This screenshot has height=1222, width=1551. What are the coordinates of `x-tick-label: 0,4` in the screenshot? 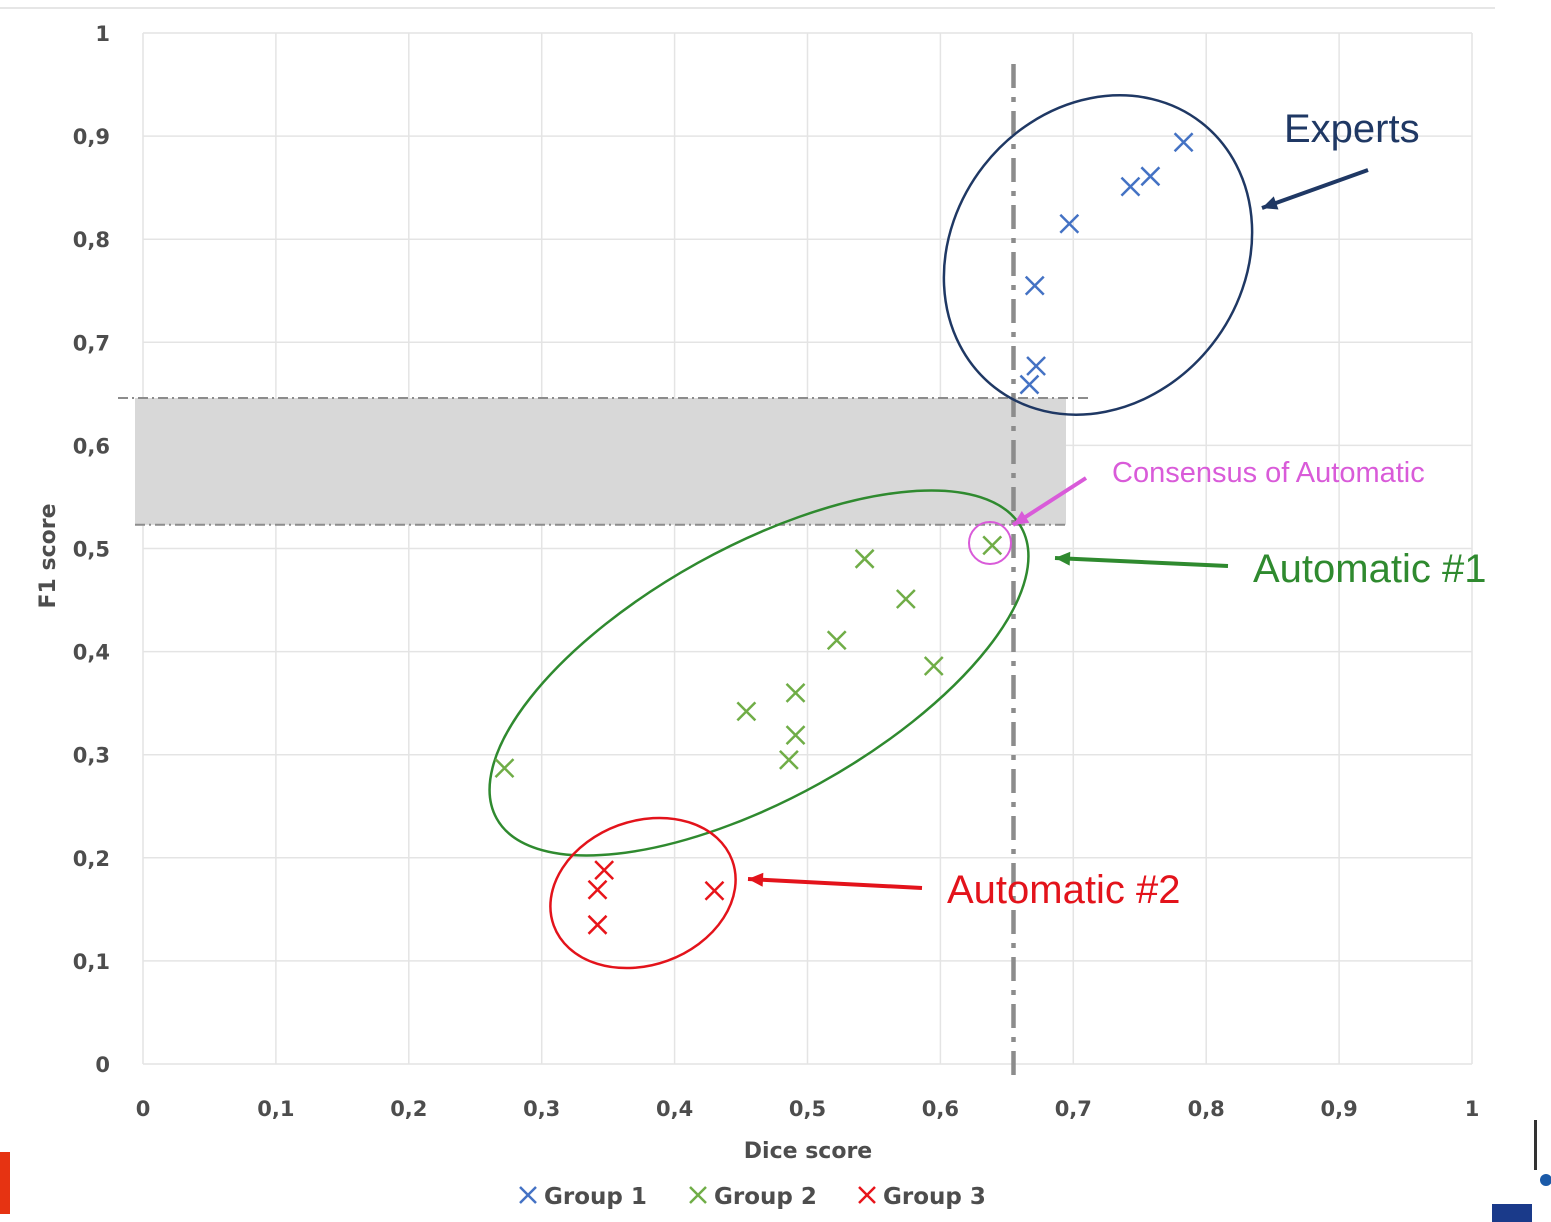 It's located at (674, 1109).